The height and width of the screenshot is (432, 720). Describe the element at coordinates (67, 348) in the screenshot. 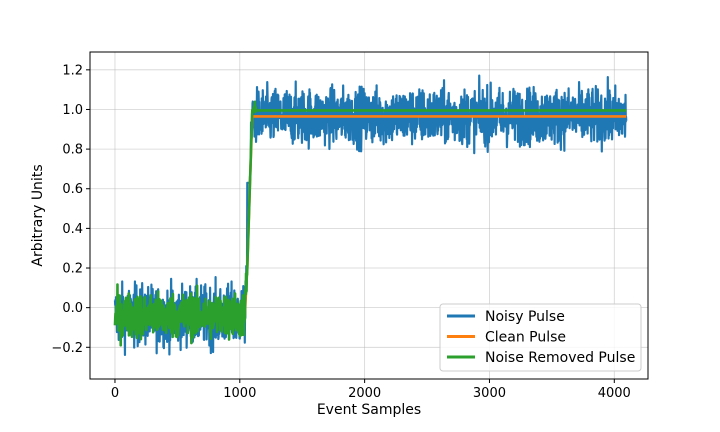

I see `y-tick-label: −0.2` at that location.